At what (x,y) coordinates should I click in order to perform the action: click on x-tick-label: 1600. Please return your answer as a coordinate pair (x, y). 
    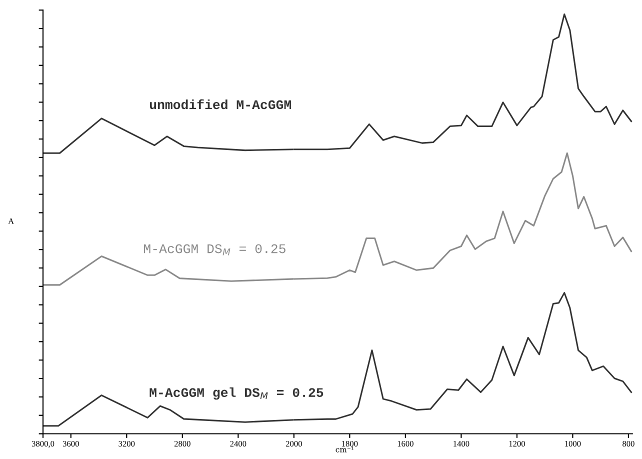
    Looking at the image, I should click on (406, 443).